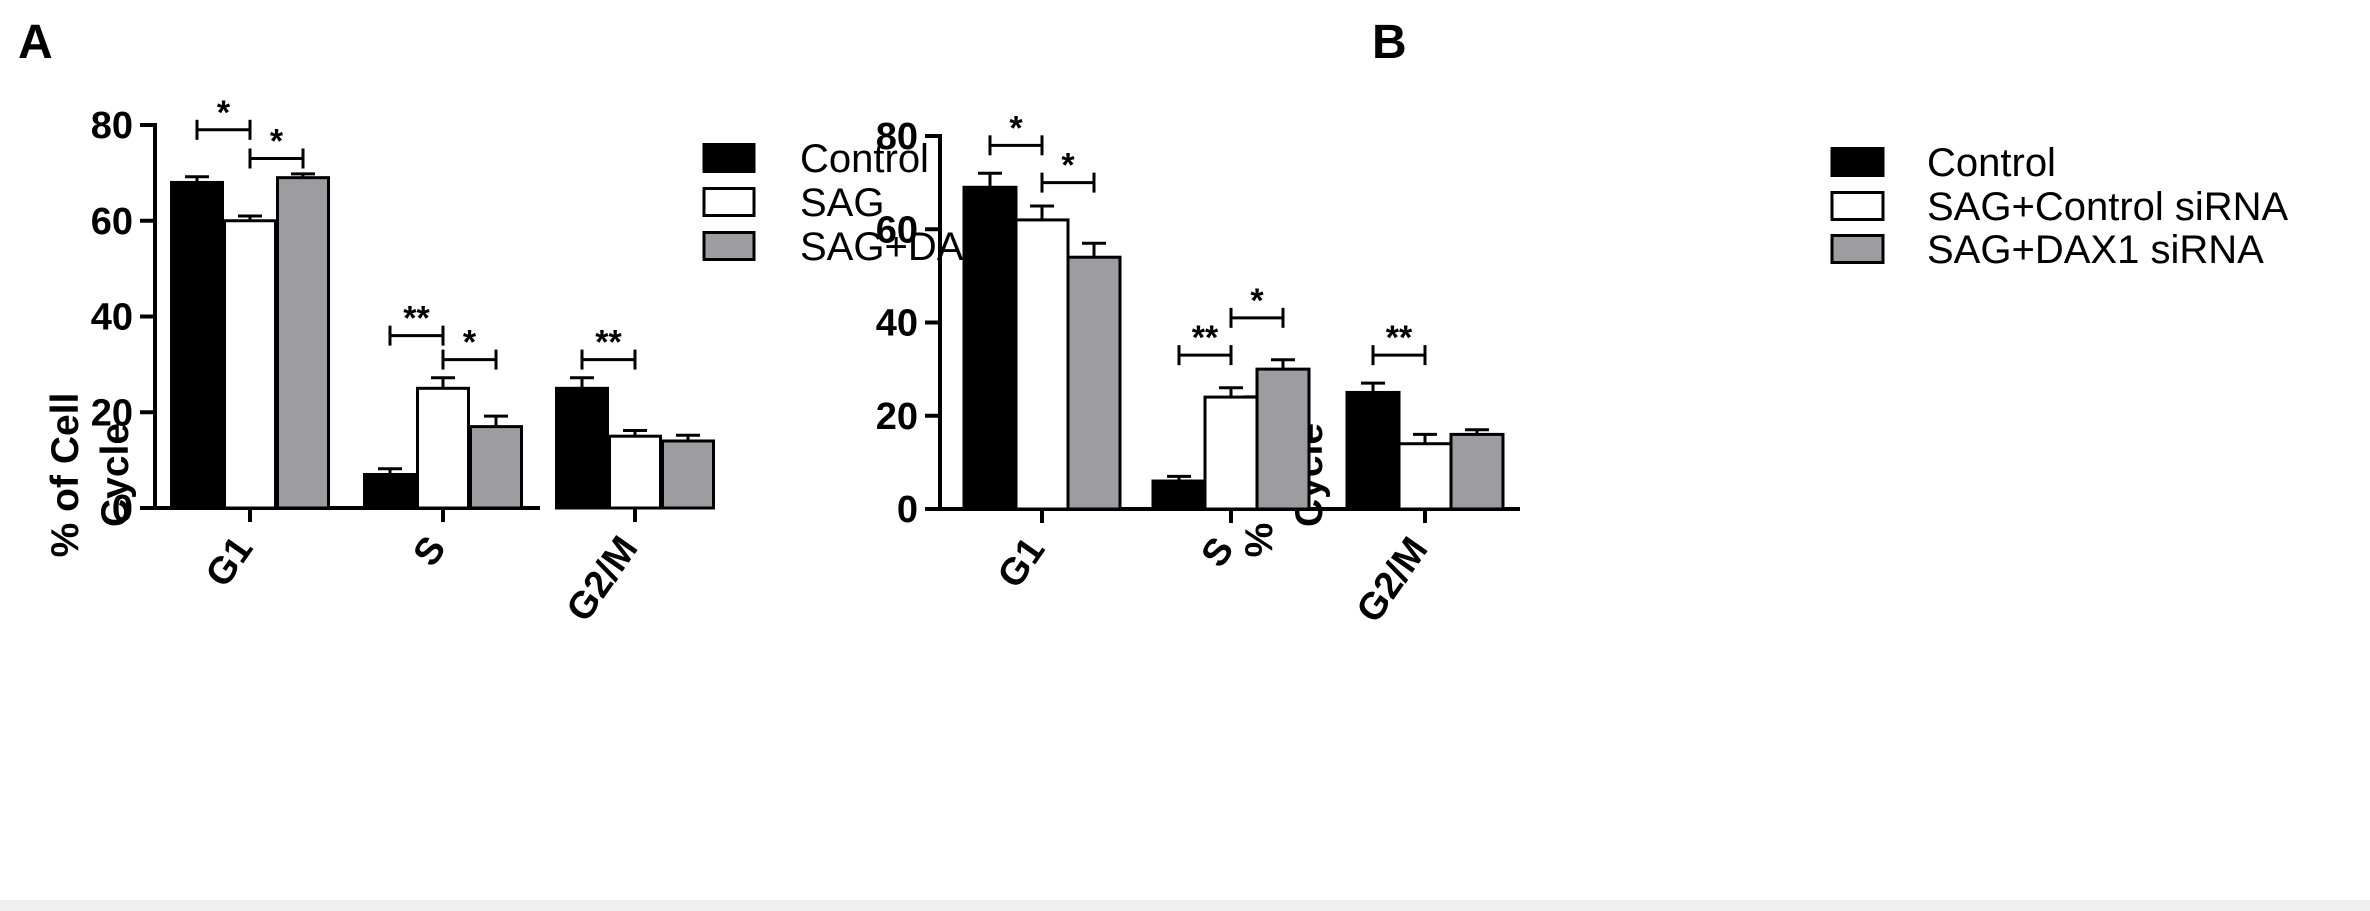  What do you see at coordinates (1185, 905) in the screenshot?
I see `bottom-strip` at bounding box center [1185, 905].